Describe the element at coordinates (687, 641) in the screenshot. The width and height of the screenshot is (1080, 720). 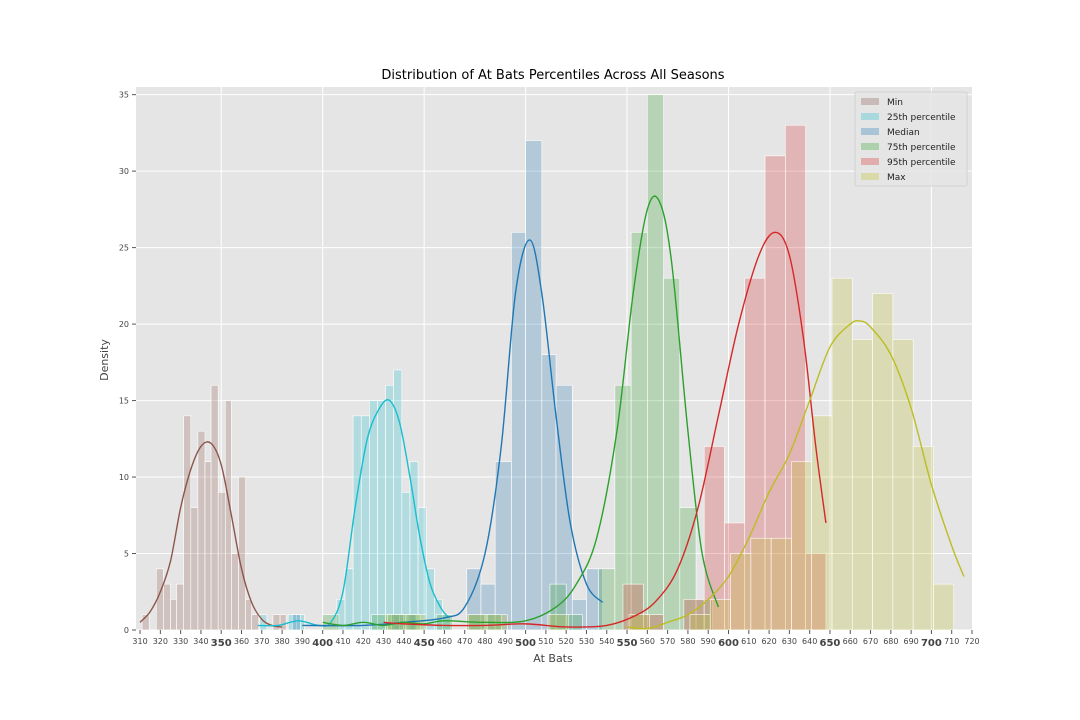
I see `x-tick-label: 580` at that location.